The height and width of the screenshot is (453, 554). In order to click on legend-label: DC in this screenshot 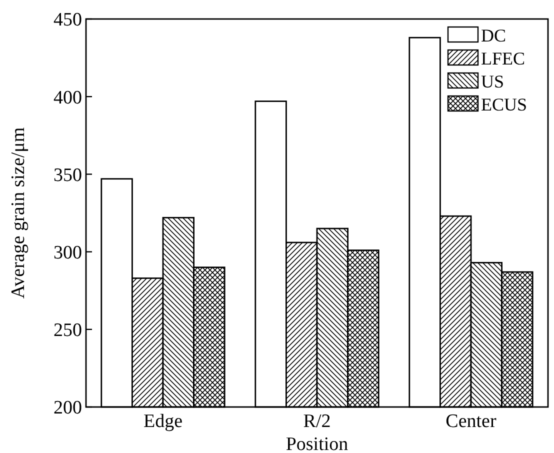, I will do `click(493, 35)`.